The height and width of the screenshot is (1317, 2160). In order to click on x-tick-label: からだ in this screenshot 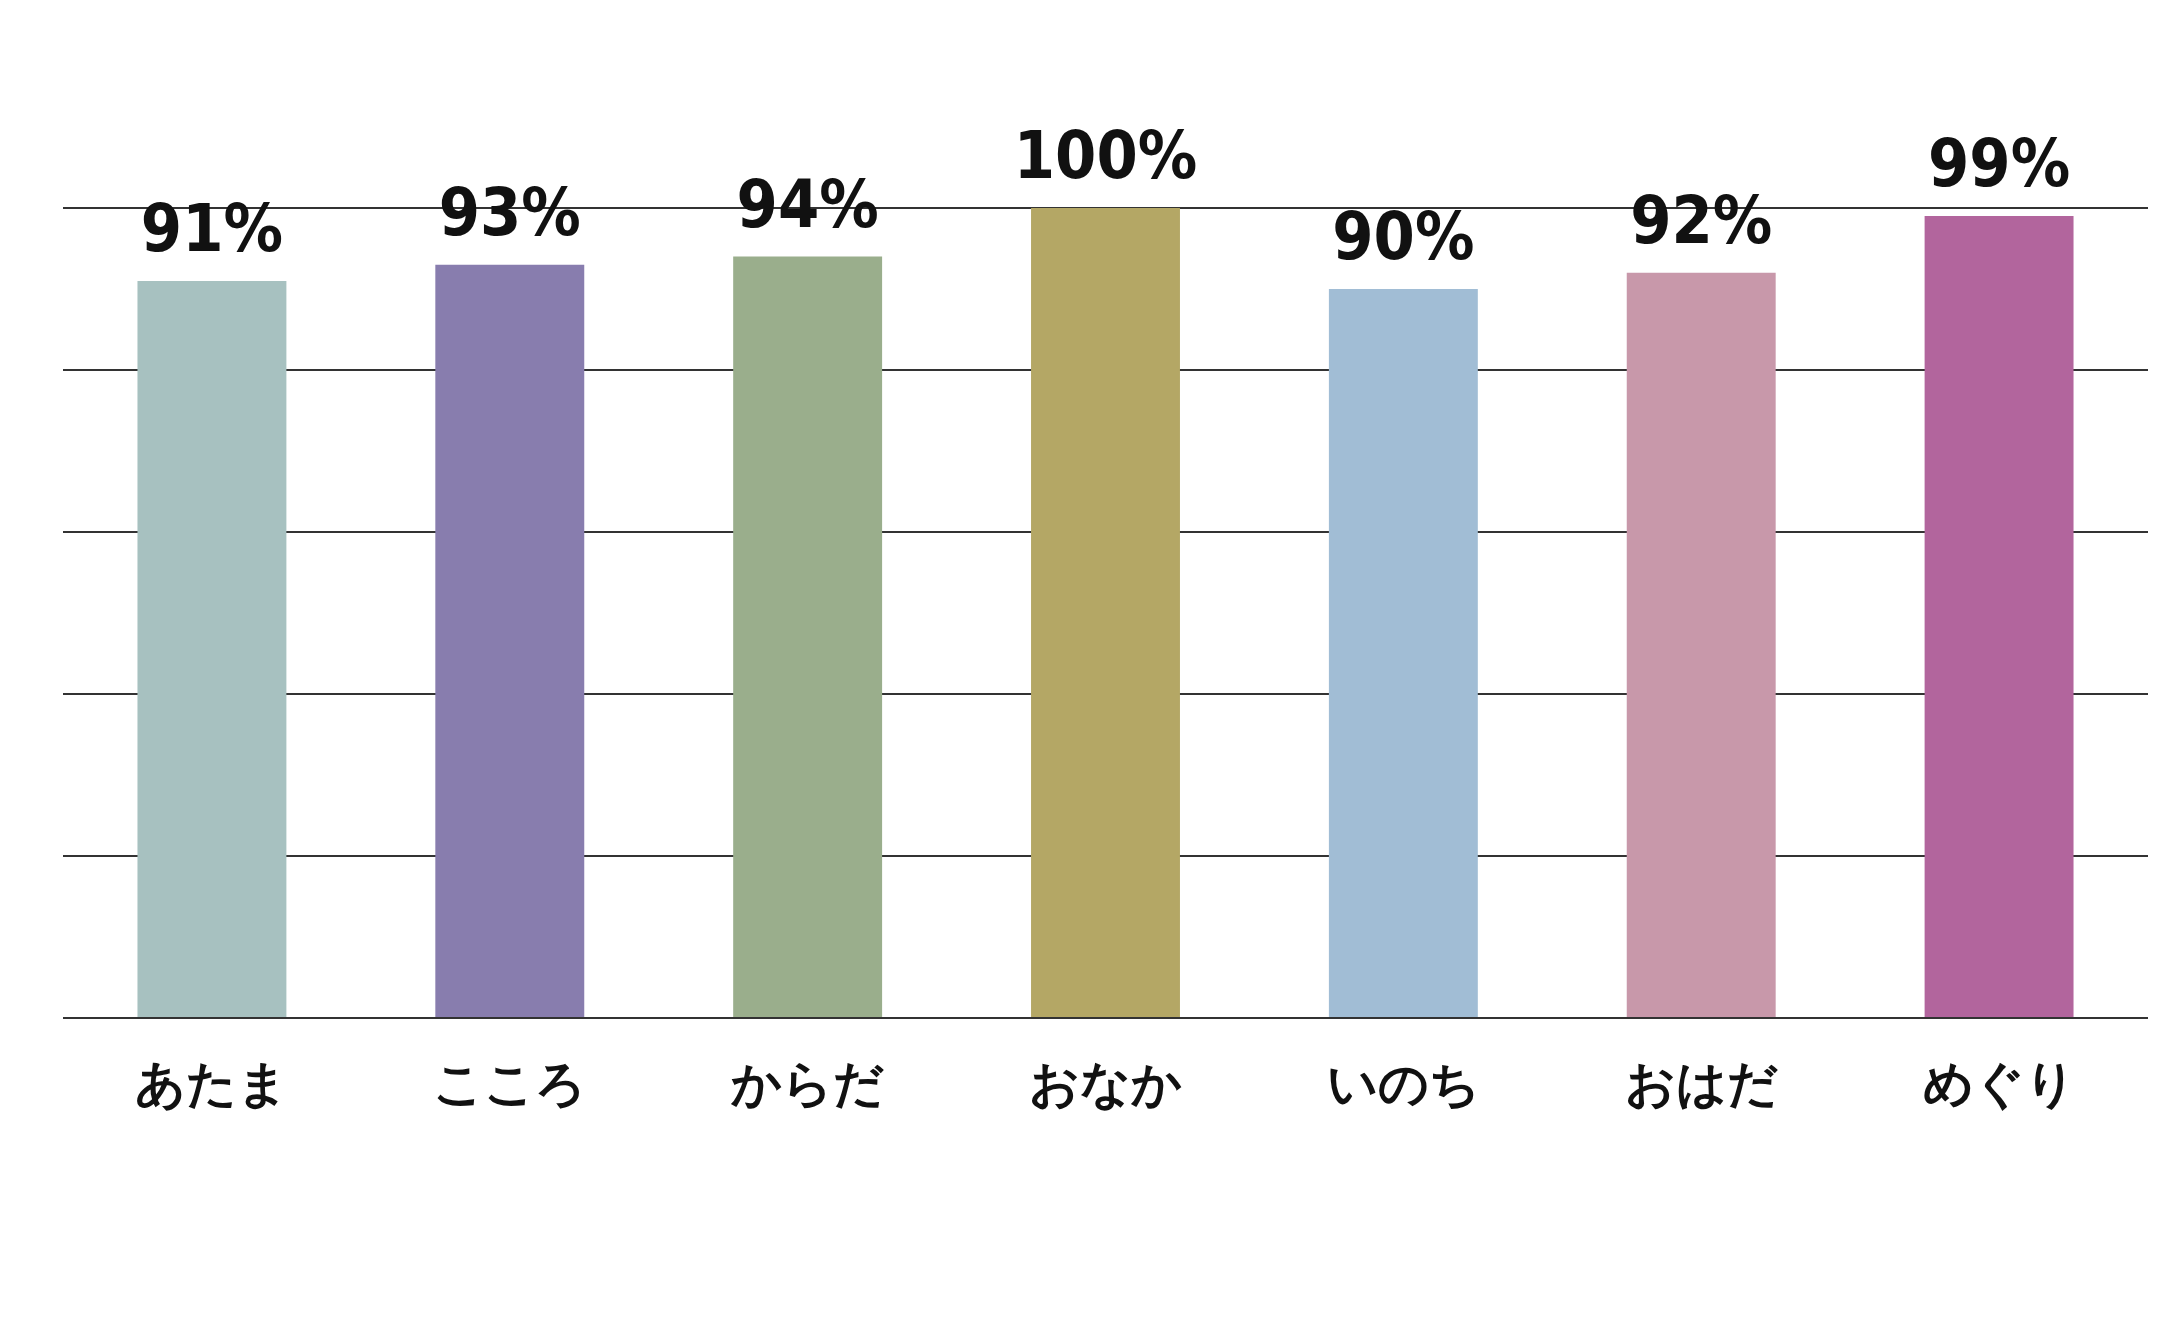, I will do `click(807, 1083)`.